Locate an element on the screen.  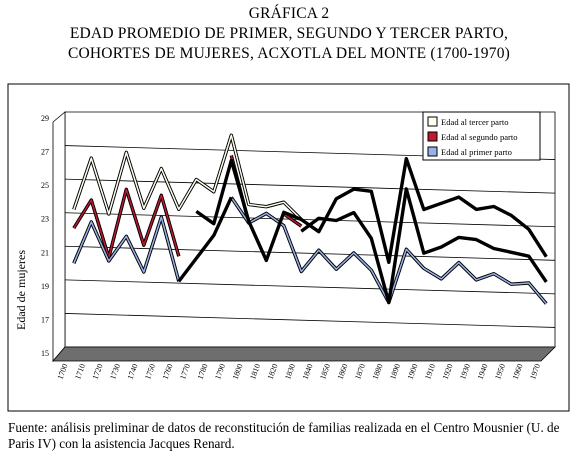
y-tick-label-29: 29 is located at coordinates (45, 118).